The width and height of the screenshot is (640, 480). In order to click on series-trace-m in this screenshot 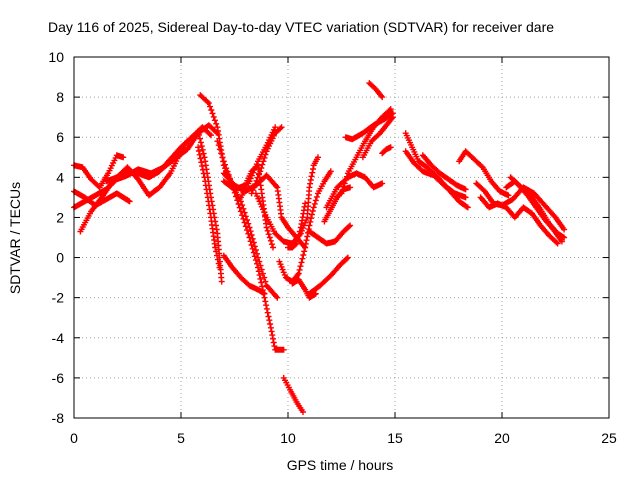, I will do `click(266, 160)`.